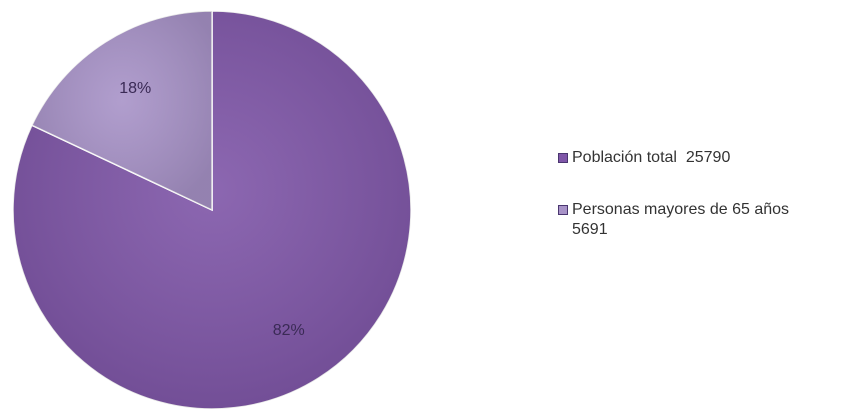 The width and height of the screenshot is (863, 409). I want to click on pie-slice-label-1: 18%, so click(135, 88).